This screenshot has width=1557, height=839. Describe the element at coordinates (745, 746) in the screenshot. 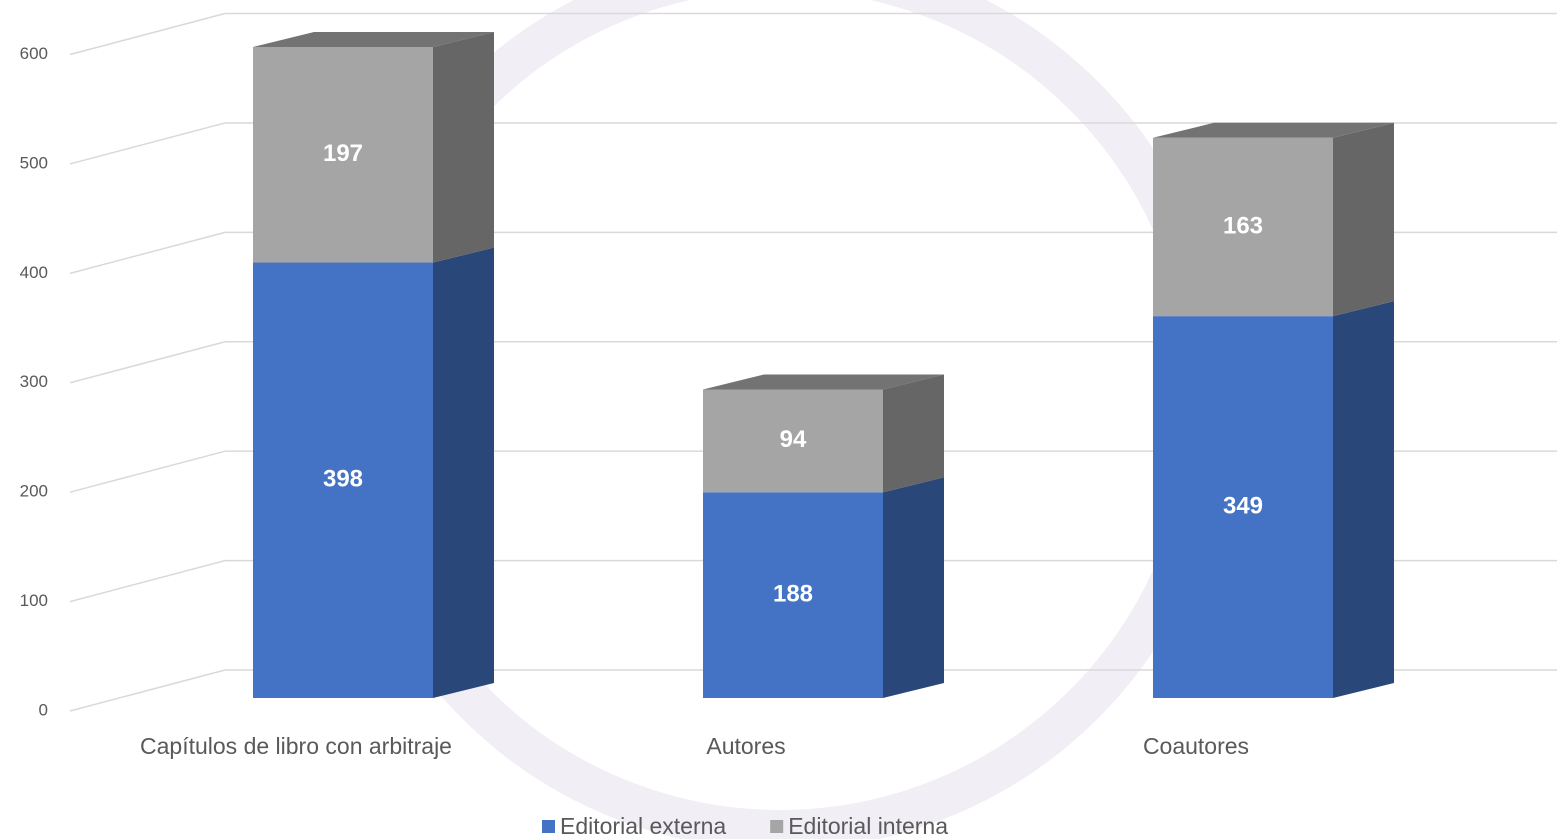

I see `x-tick-label: Autores` at that location.